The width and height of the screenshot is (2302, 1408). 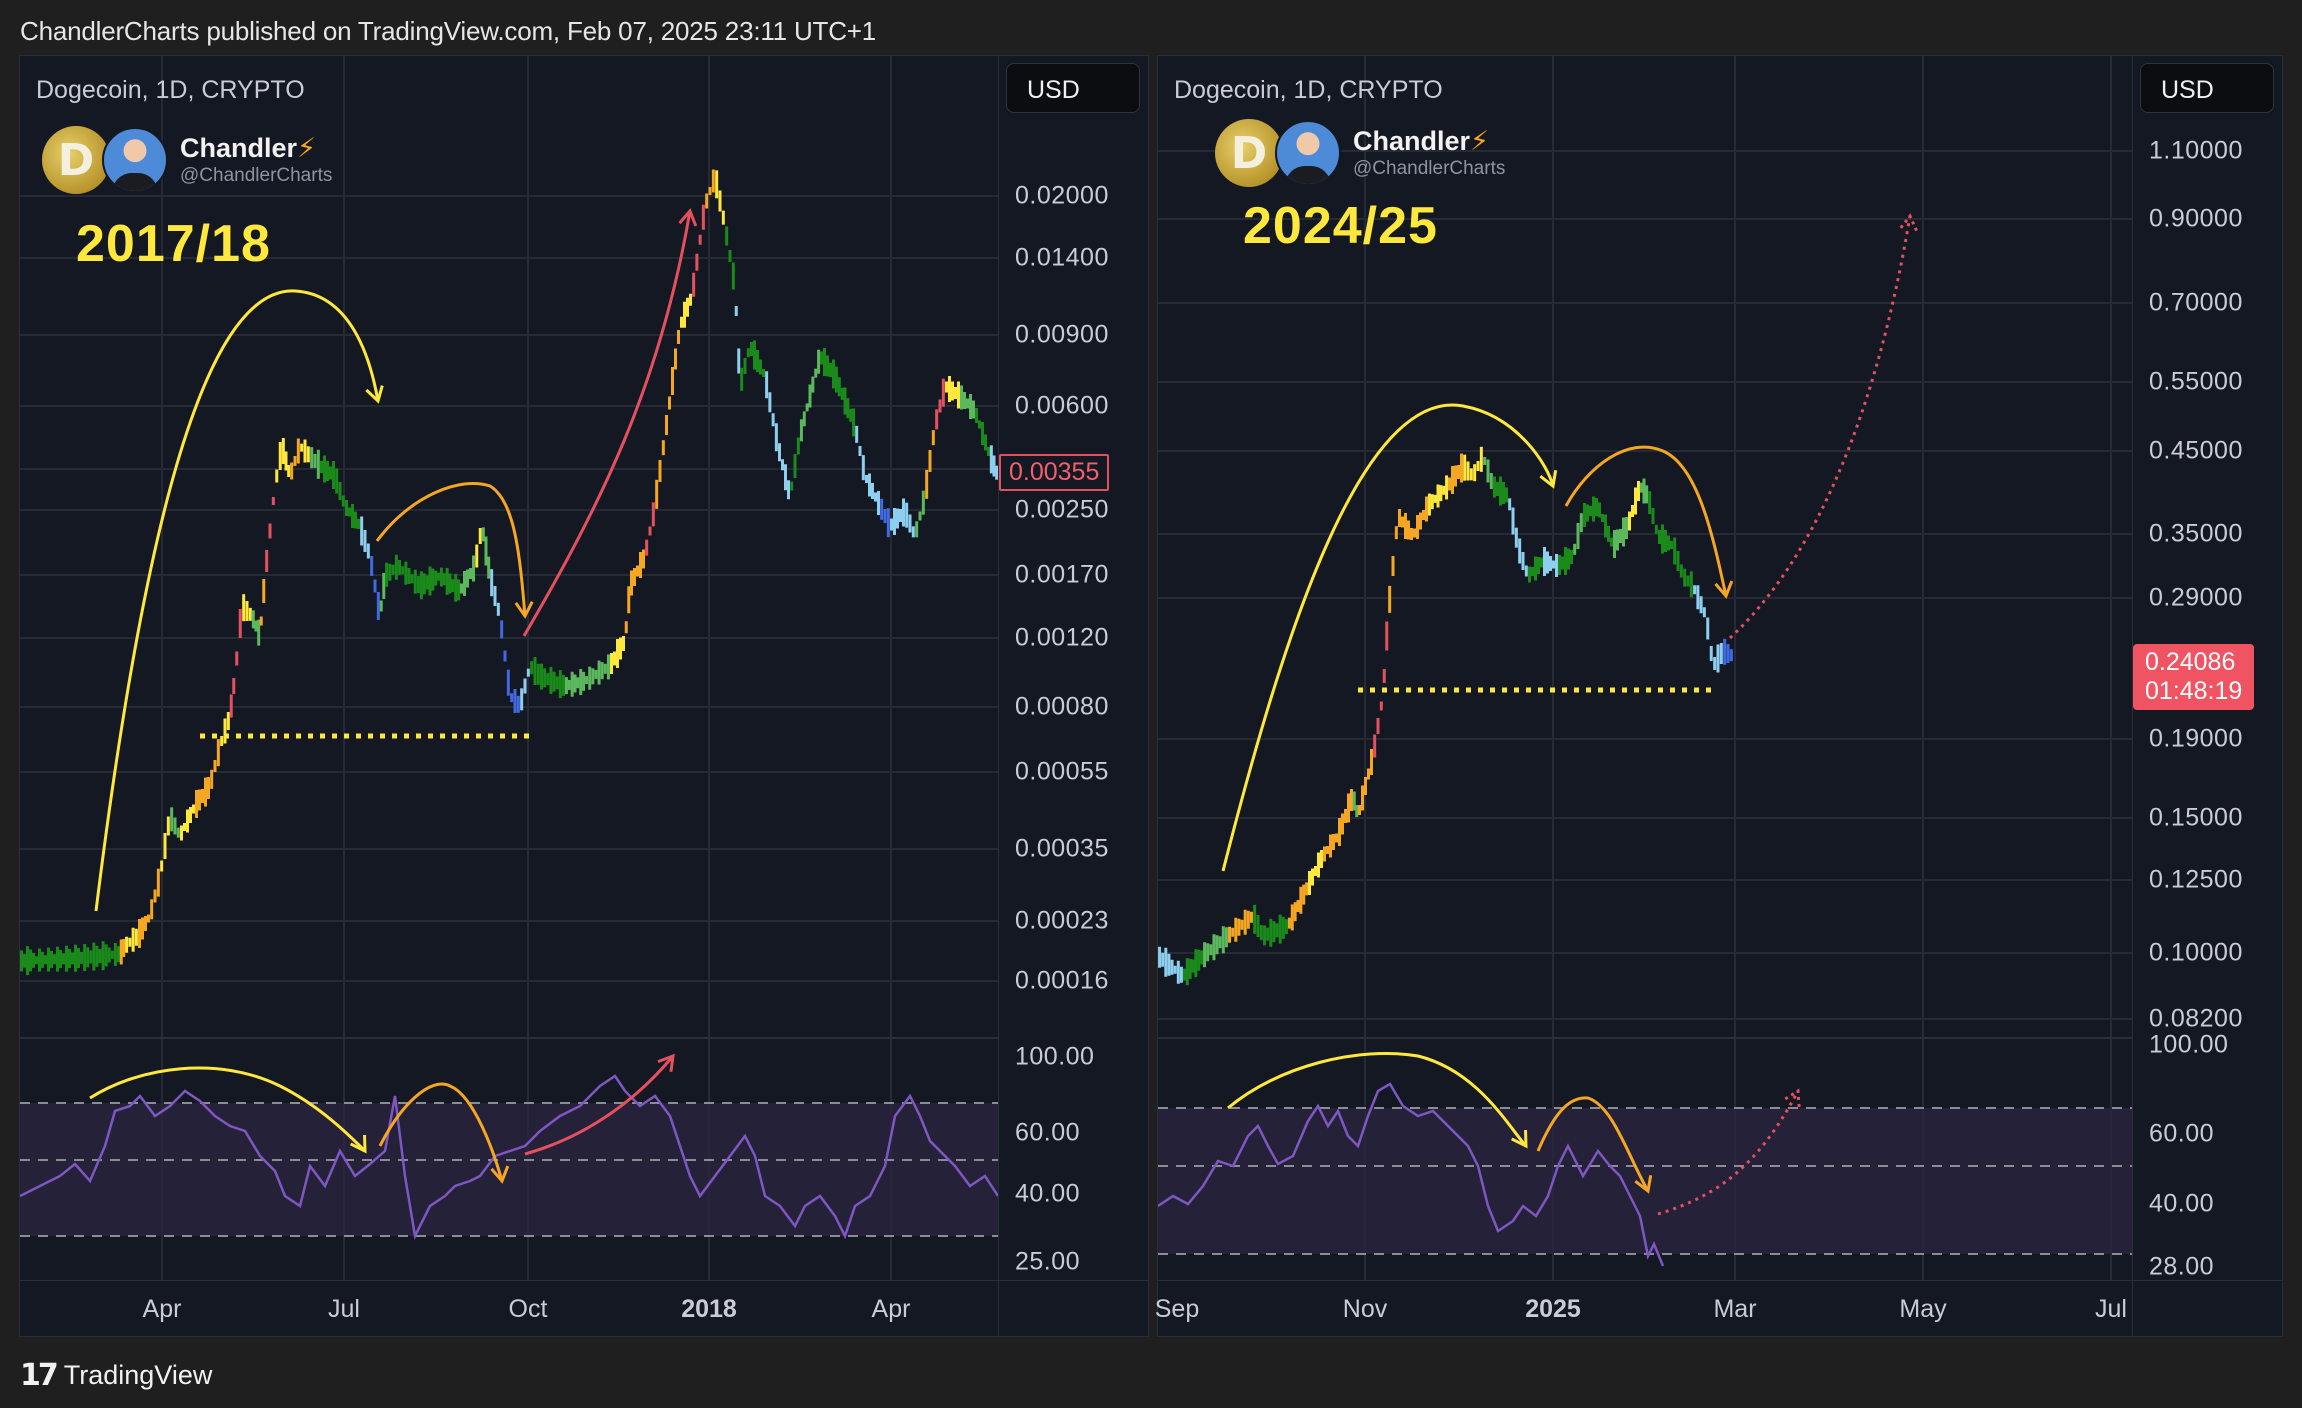 I want to click on price-tick: 0.00080, so click(x=1062, y=706).